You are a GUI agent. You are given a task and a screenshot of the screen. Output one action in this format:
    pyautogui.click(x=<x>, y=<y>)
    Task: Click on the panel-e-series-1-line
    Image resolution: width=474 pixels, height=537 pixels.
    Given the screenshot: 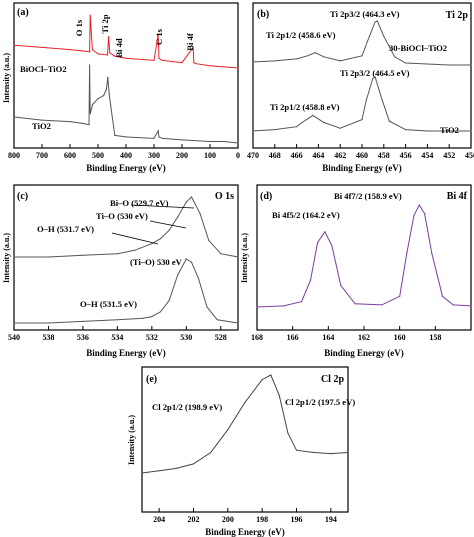 What is the action you would take?
    pyautogui.click(x=245, y=424)
    